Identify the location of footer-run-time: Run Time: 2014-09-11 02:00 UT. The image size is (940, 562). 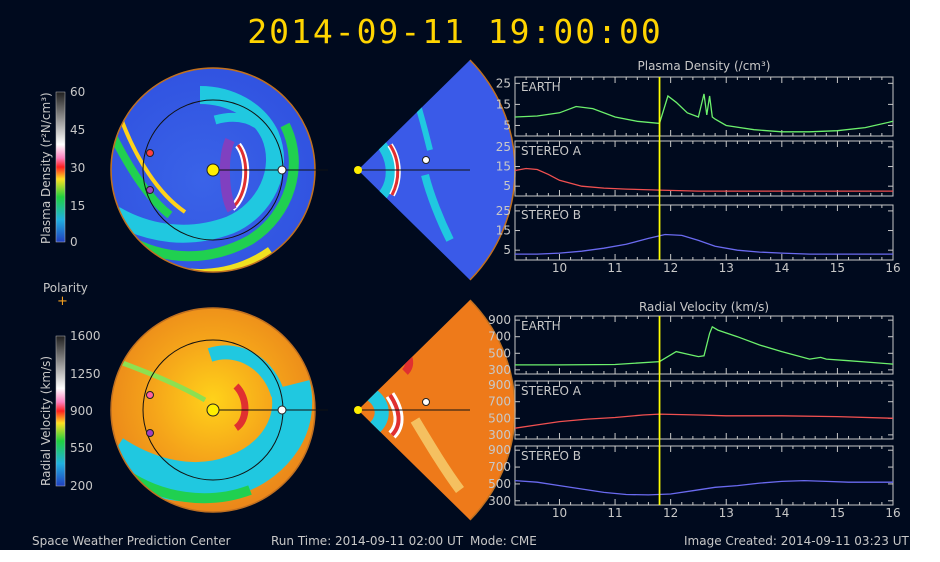
(367, 541).